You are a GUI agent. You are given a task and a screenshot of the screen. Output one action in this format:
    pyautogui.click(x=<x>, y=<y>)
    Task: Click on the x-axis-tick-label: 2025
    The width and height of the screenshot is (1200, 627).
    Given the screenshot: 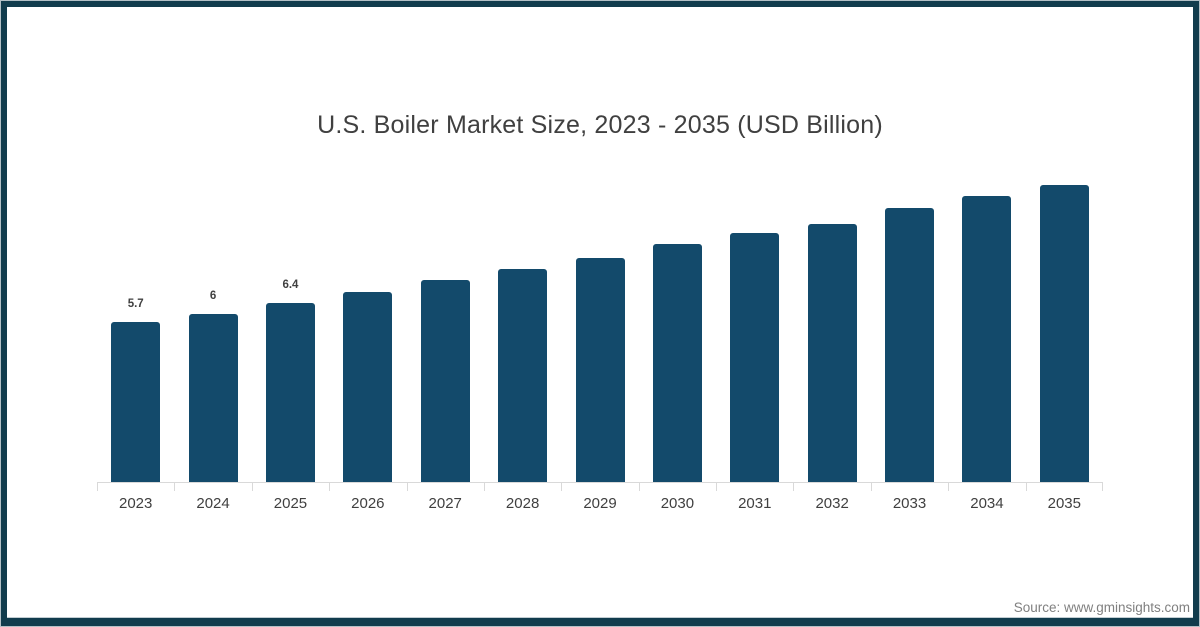 What is the action you would take?
    pyautogui.click(x=290, y=503)
    